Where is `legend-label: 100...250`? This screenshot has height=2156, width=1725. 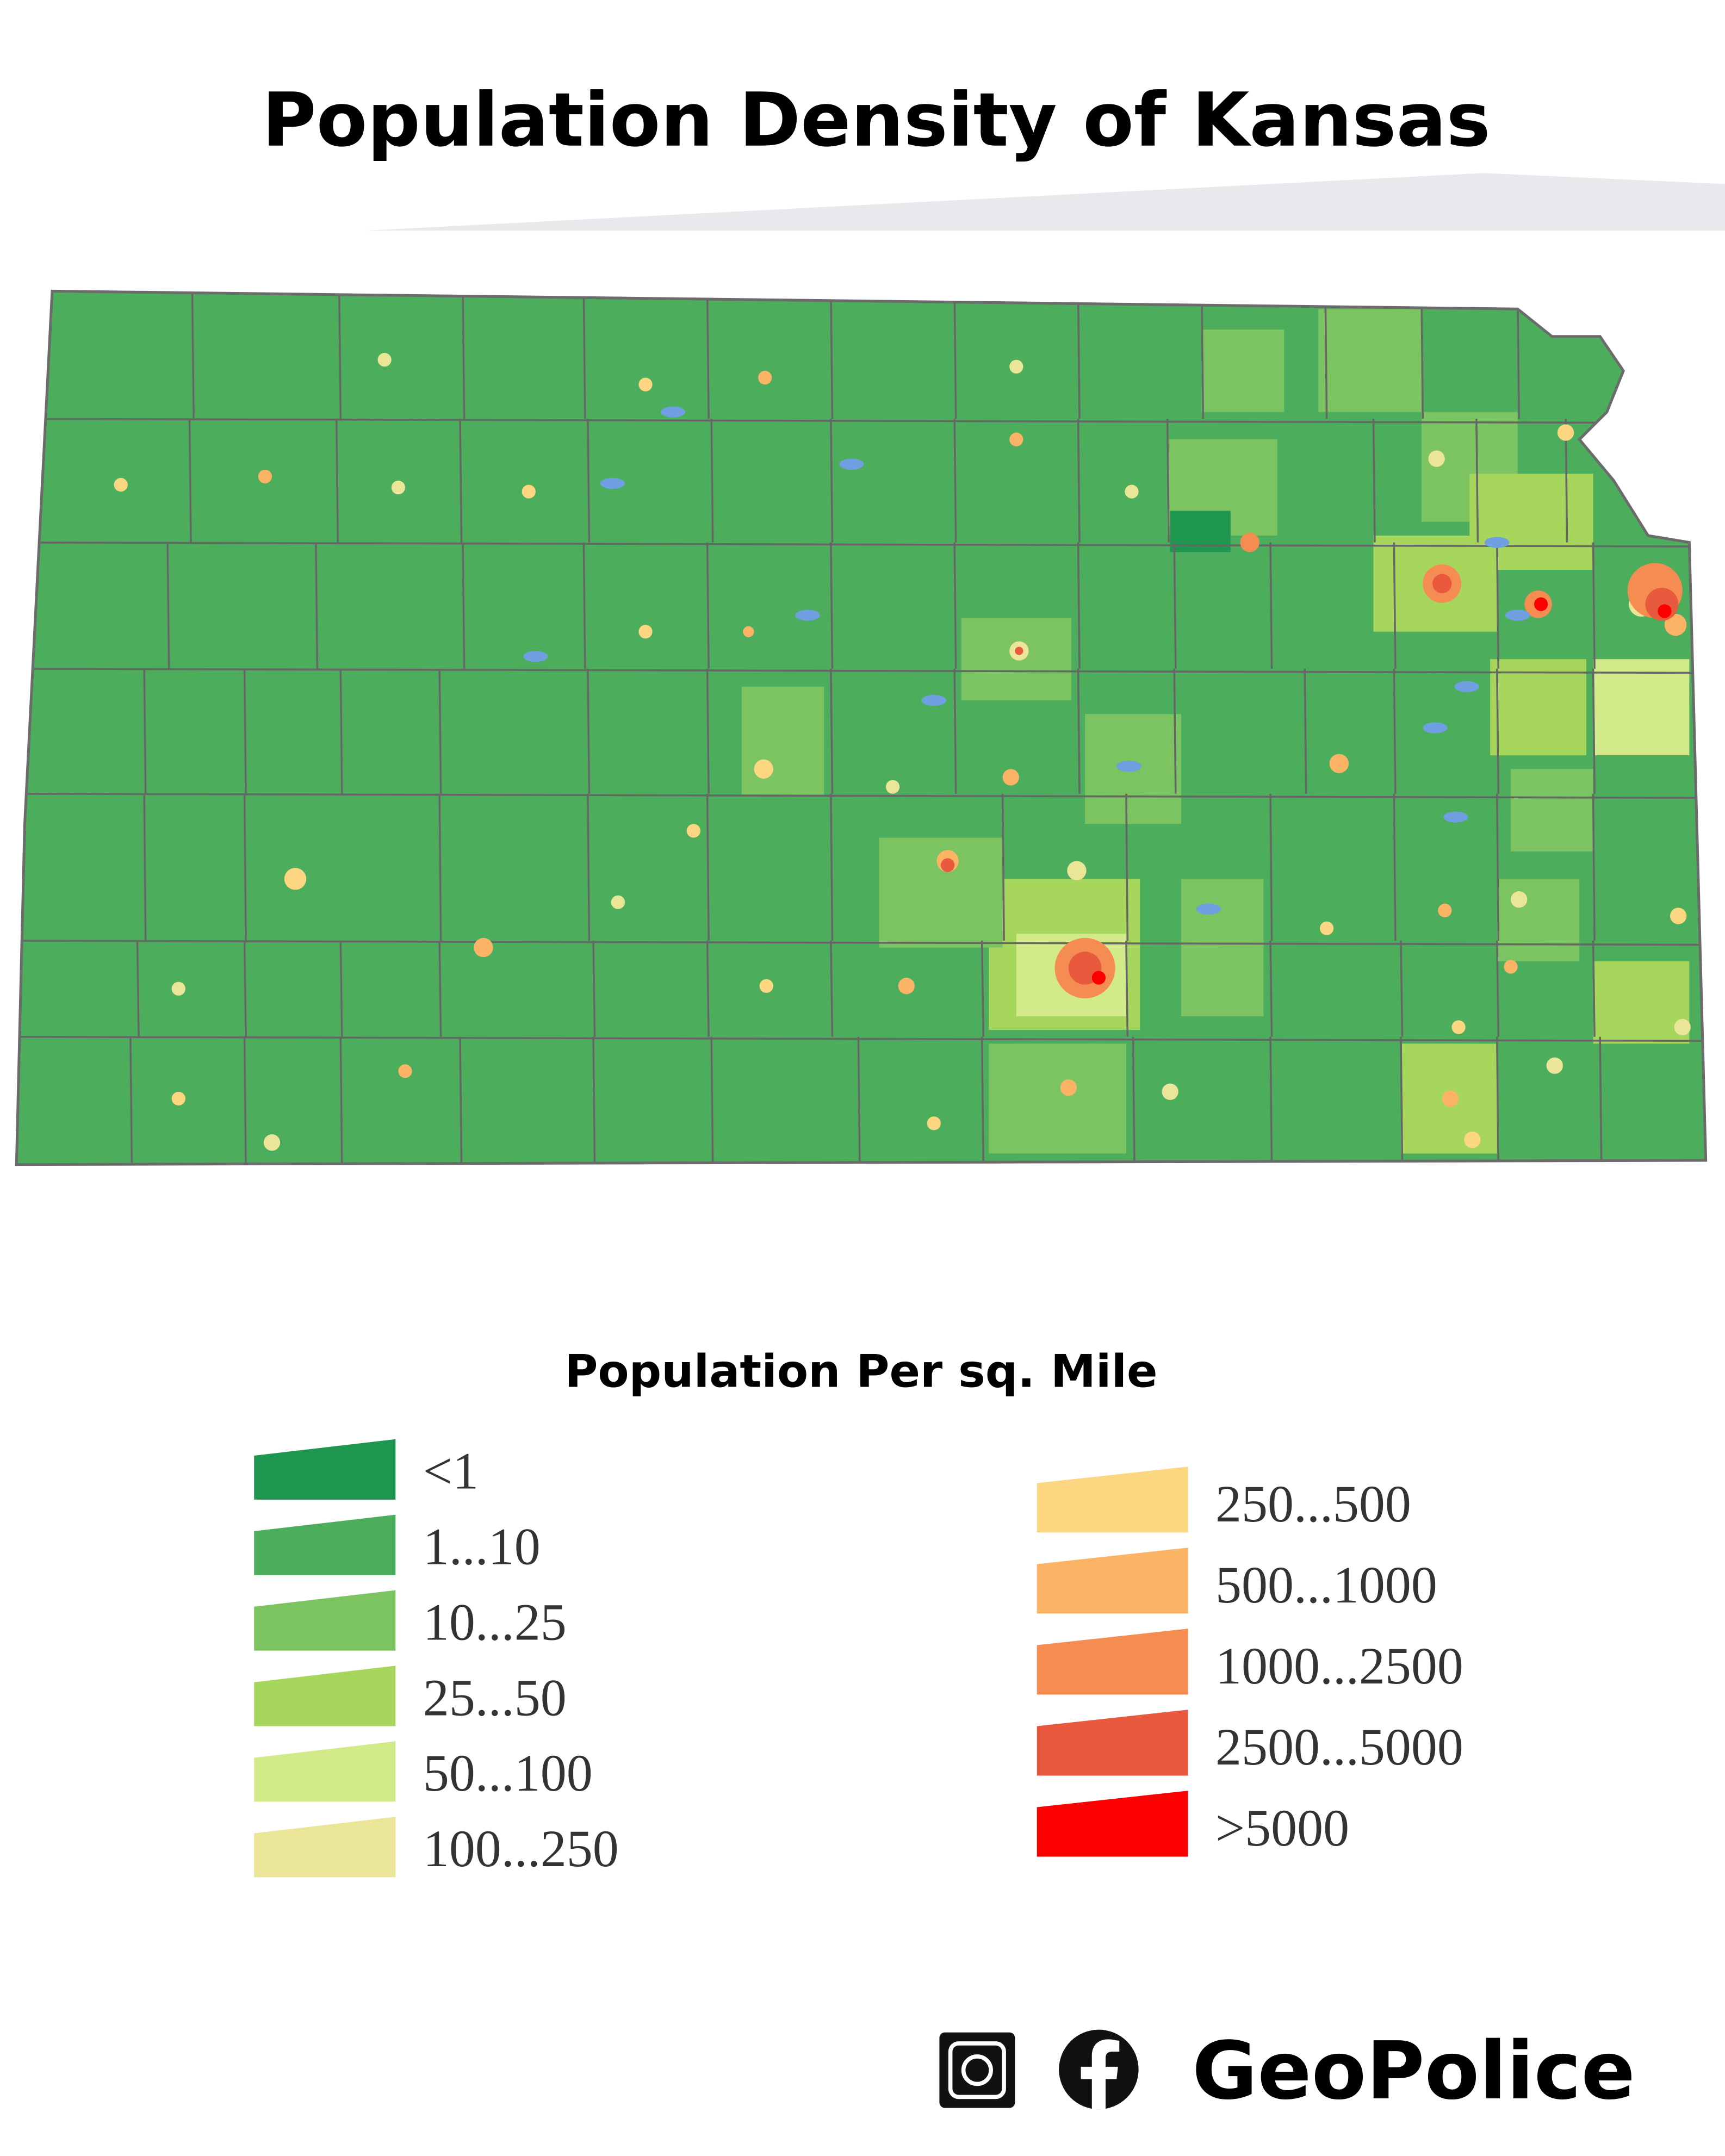
legend-label: 100...250 is located at coordinates (521, 1848).